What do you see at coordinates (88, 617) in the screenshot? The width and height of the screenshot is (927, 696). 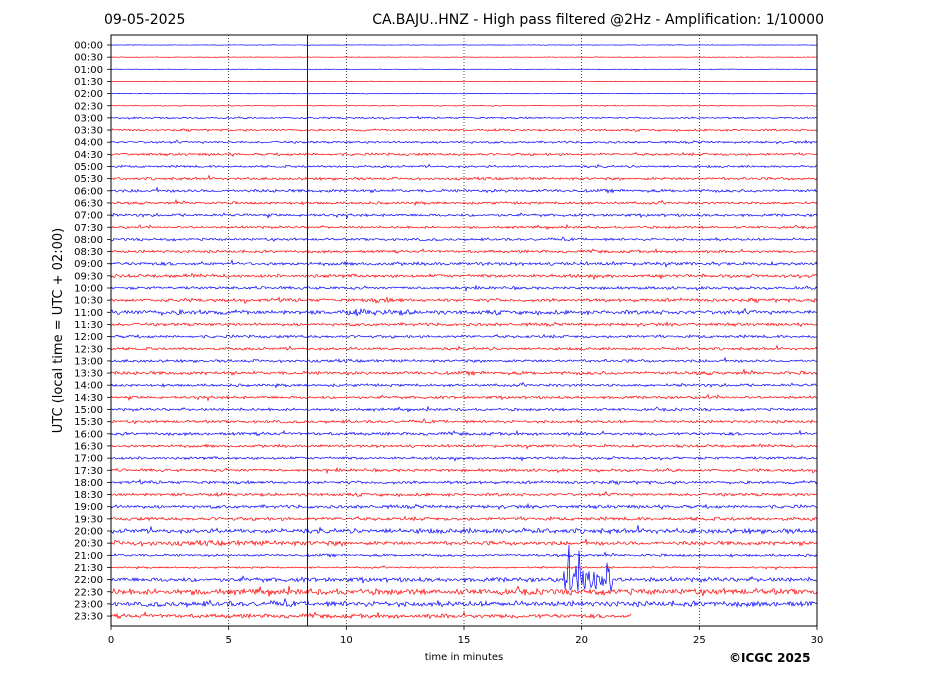 I see `y-tick-label: 23:30` at bounding box center [88, 617].